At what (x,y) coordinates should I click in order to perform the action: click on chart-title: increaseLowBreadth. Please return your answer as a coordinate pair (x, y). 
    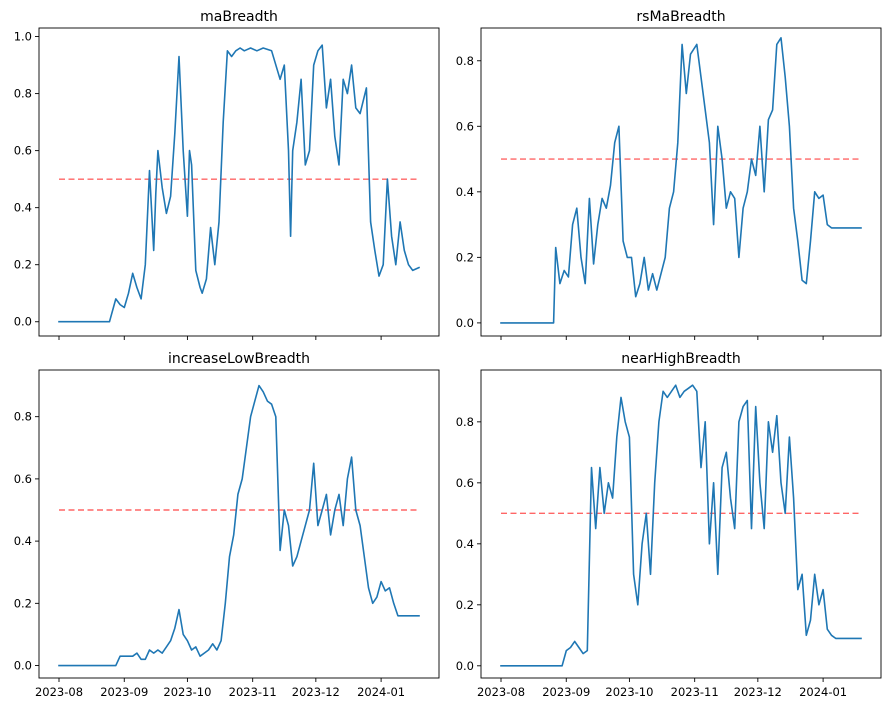
    Looking at the image, I should click on (239, 359).